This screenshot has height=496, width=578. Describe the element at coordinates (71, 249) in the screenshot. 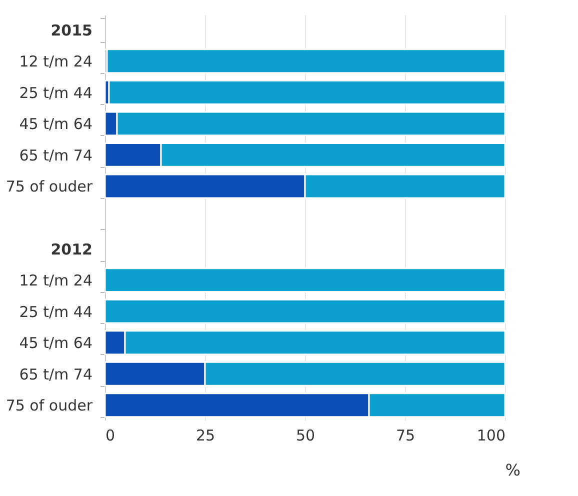

I see `y-tick-label: 2012` at that location.